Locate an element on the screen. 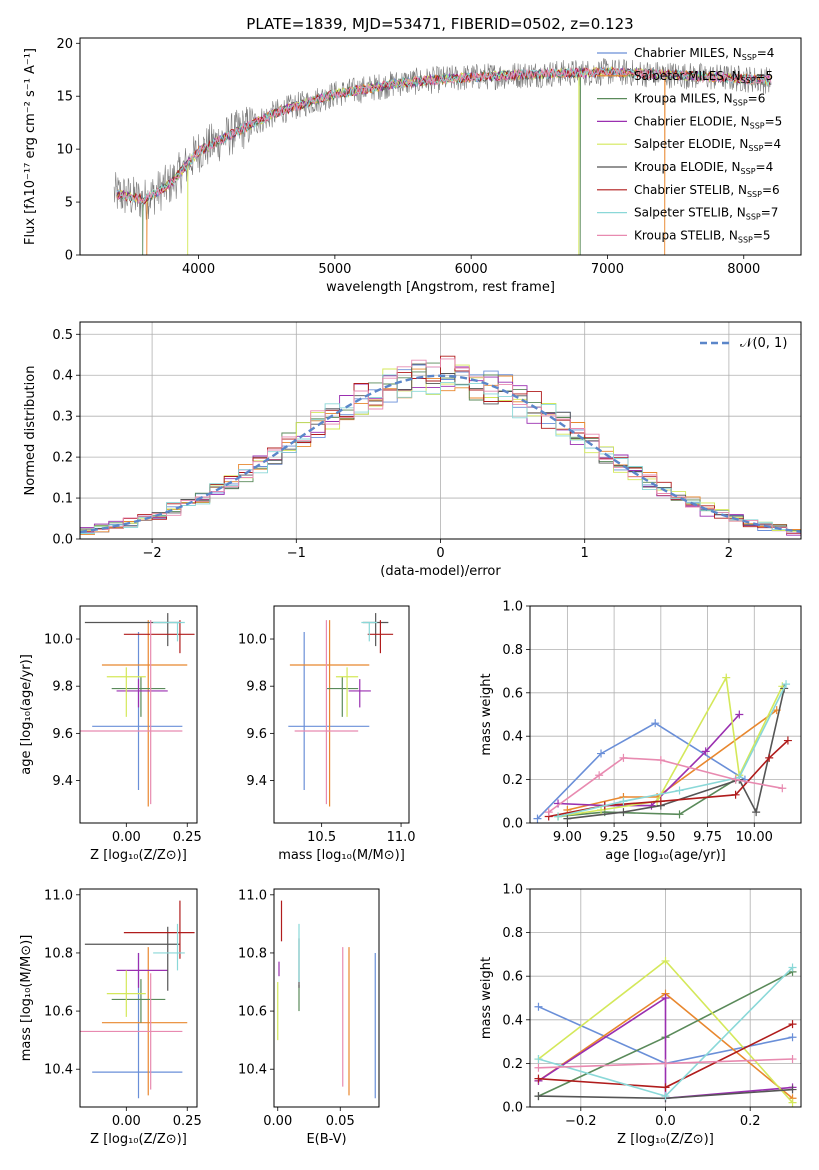 This screenshot has height=1170, width=819. x-tick-label: 0.2 is located at coordinates (750, 1121).